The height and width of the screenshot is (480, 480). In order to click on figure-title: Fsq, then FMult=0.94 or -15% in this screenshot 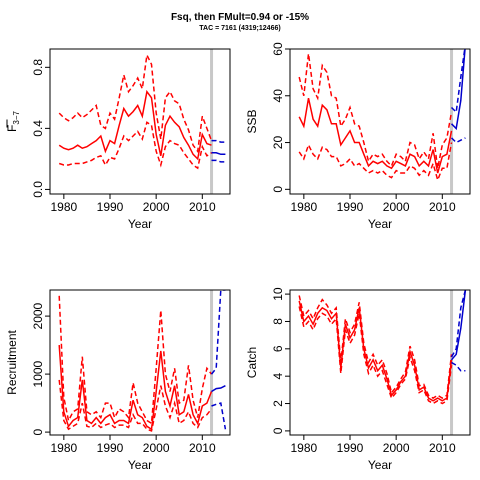, I will do `click(240, 17)`.